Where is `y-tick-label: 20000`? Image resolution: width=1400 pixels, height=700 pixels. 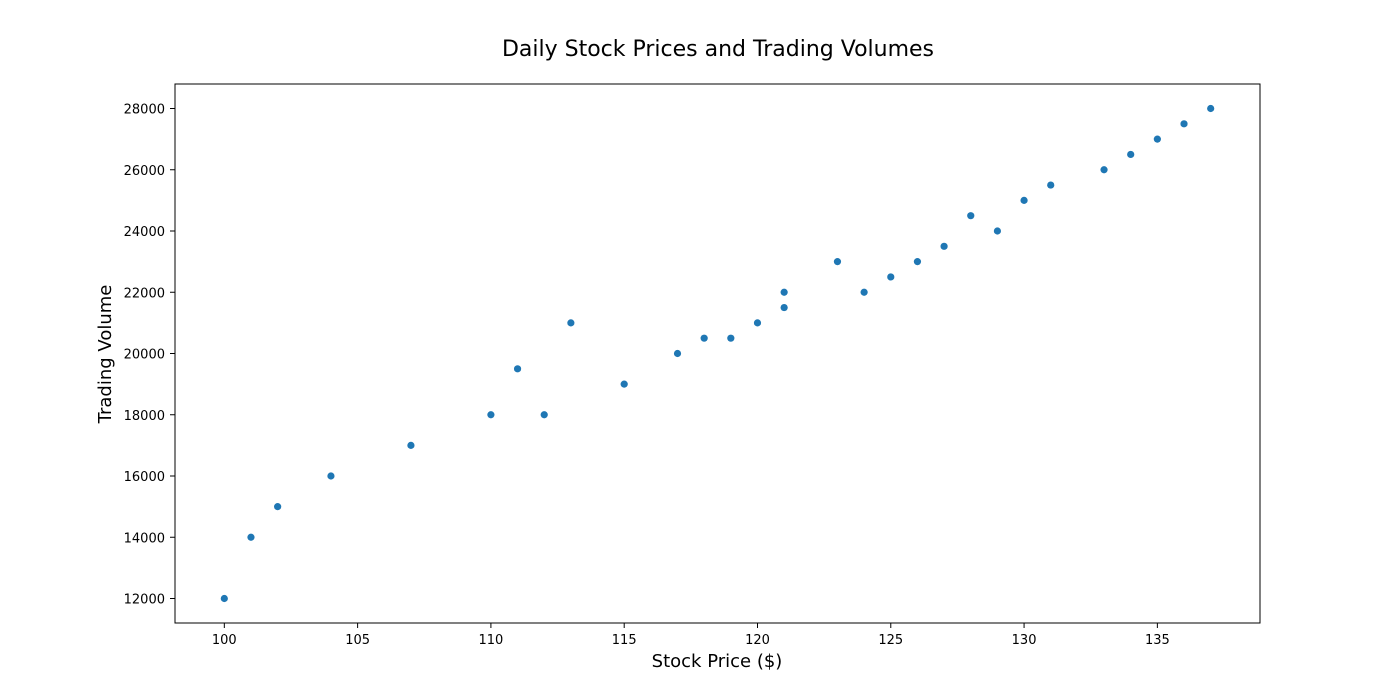 y-tick-label: 20000 is located at coordinates (144, 355).